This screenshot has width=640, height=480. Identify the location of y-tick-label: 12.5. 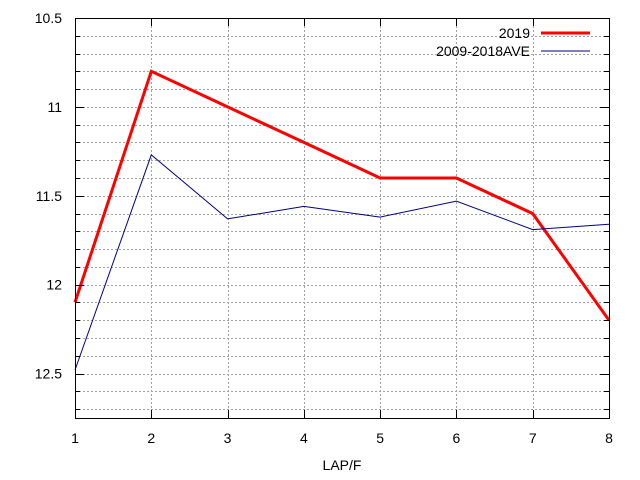
(48, 374).